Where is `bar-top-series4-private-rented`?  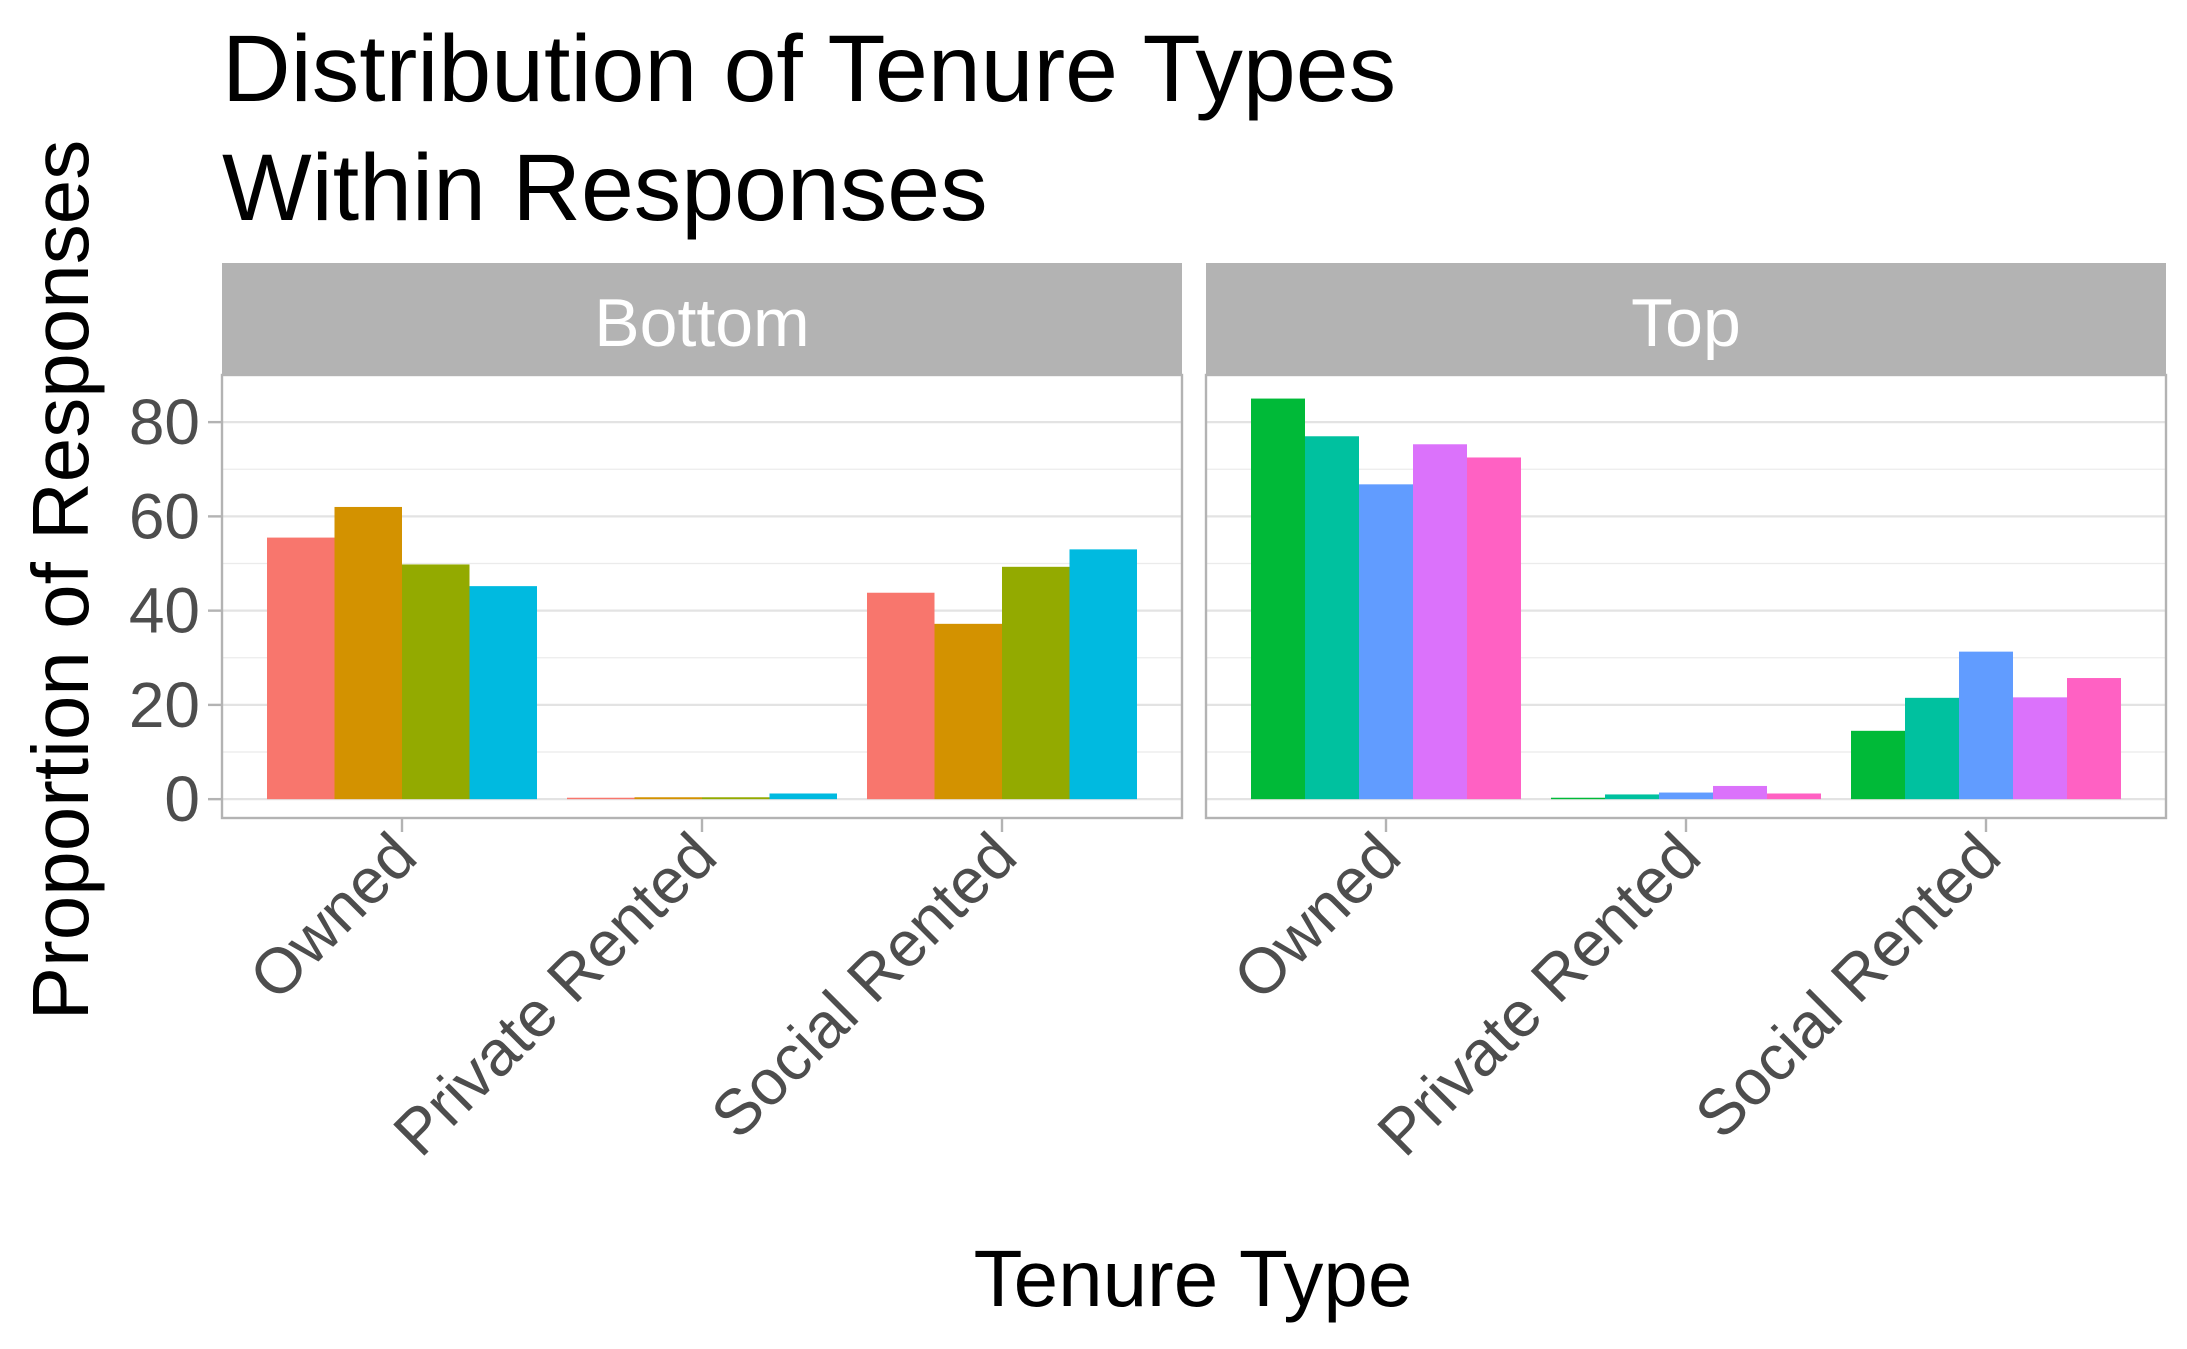
bar-top-series4-private-rented is located at coordinates (1740, 792).